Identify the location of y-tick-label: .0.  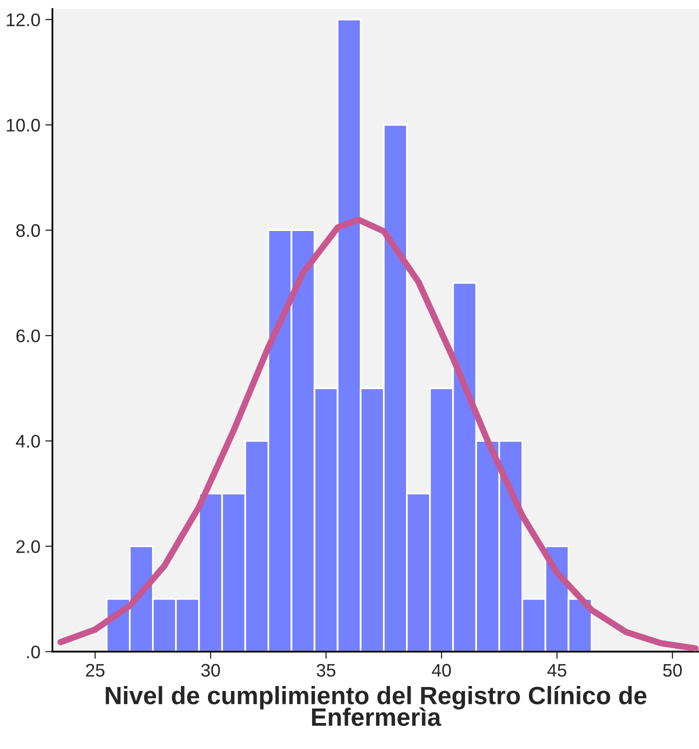
(33, 652).